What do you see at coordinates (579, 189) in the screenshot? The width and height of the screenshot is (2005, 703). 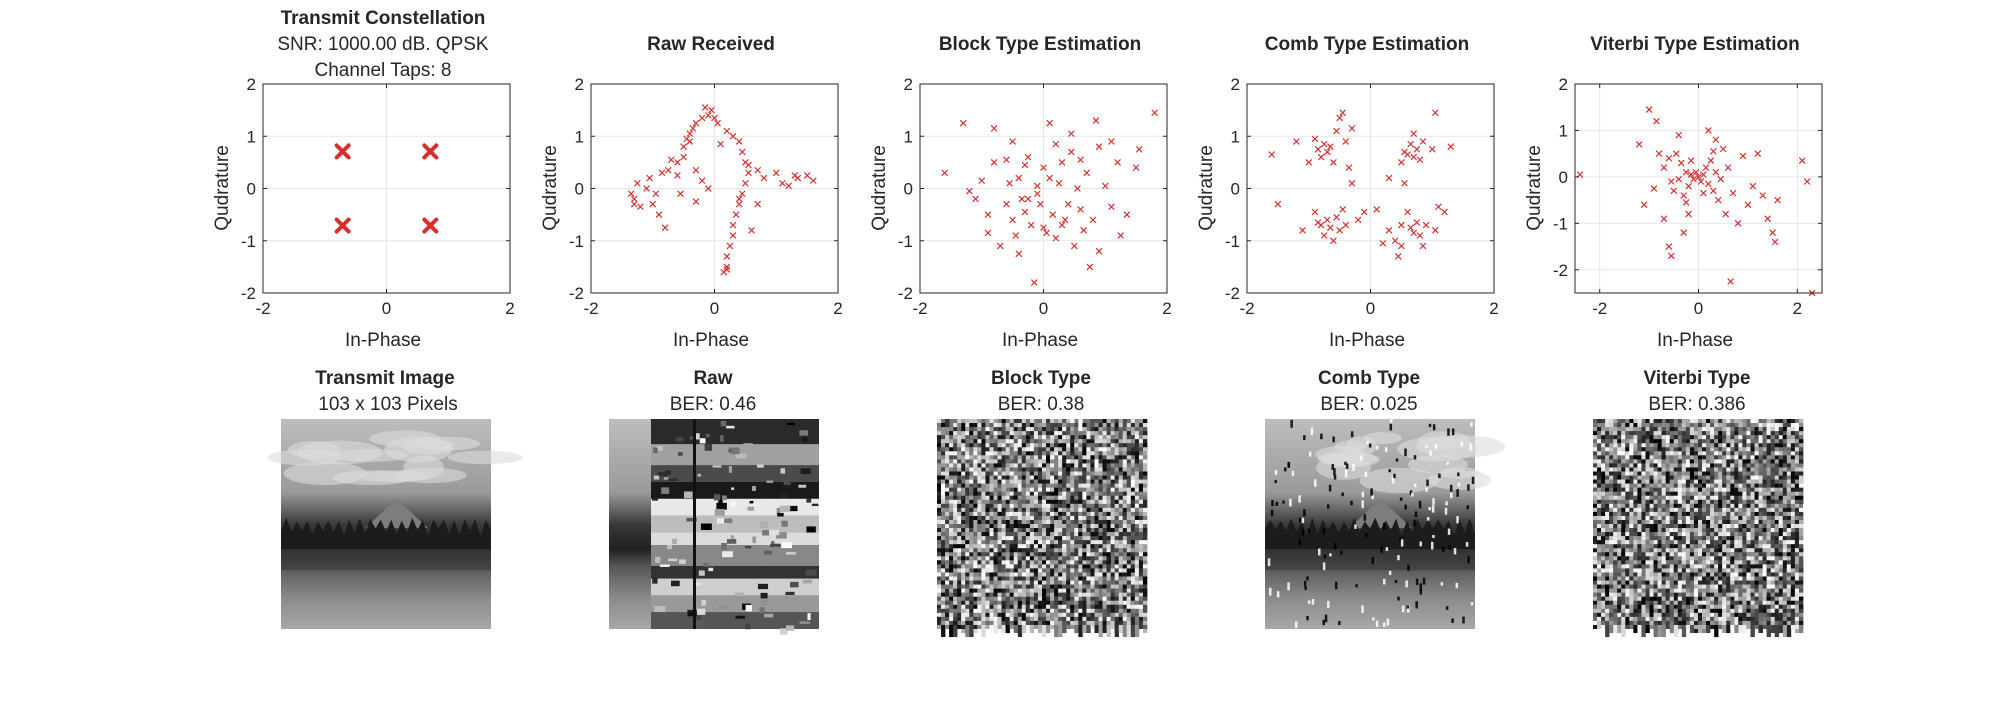 I see `y-tick-label: 0` at bounding box center [579, 189].